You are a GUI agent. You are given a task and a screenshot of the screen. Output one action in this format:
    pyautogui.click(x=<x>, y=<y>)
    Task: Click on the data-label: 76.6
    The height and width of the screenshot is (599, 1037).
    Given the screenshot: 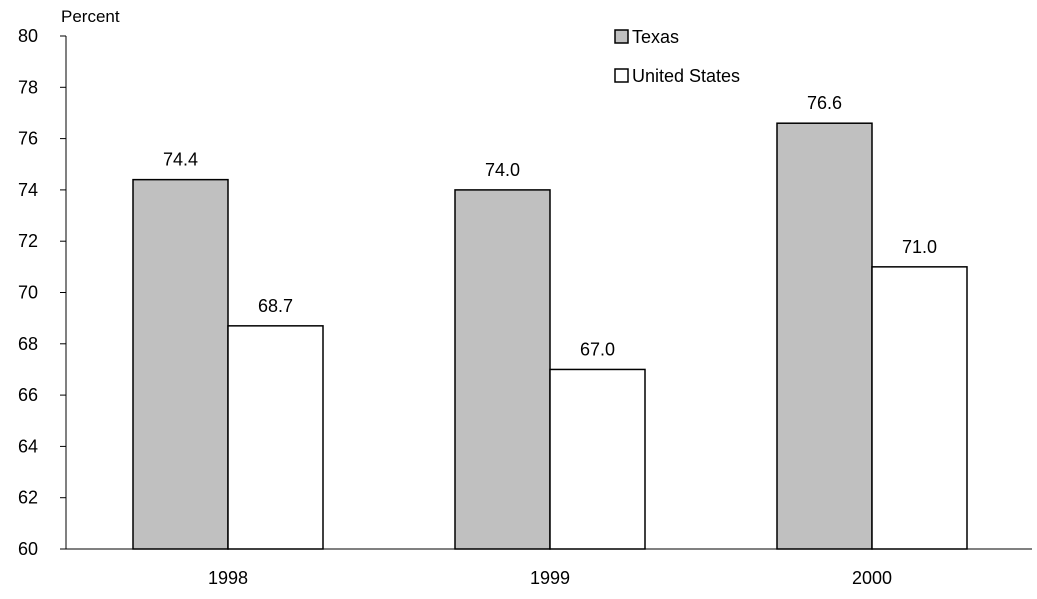 What is the action you would take?
    pyautogui.click(x=824, y=103)
    